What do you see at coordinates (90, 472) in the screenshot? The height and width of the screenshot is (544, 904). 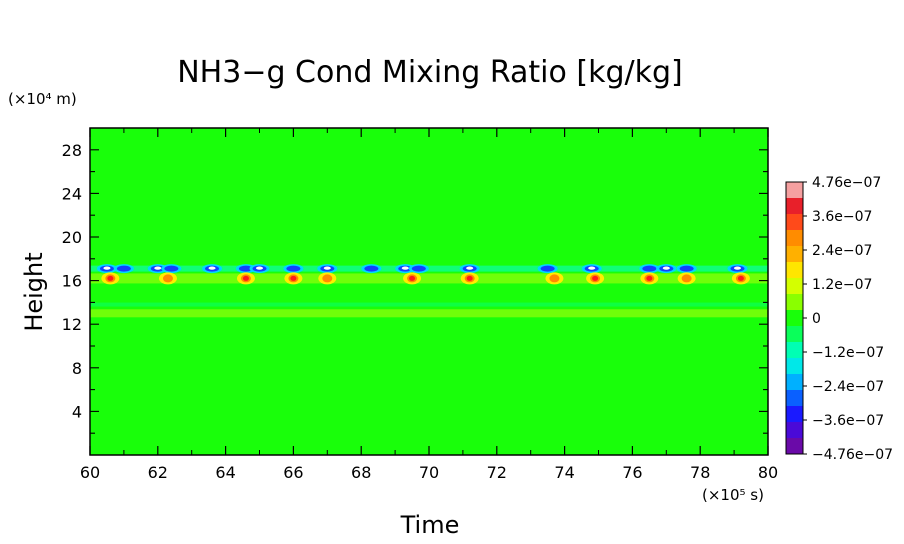 I see `x-tick-label: 60` at bounding box center [90, 472].